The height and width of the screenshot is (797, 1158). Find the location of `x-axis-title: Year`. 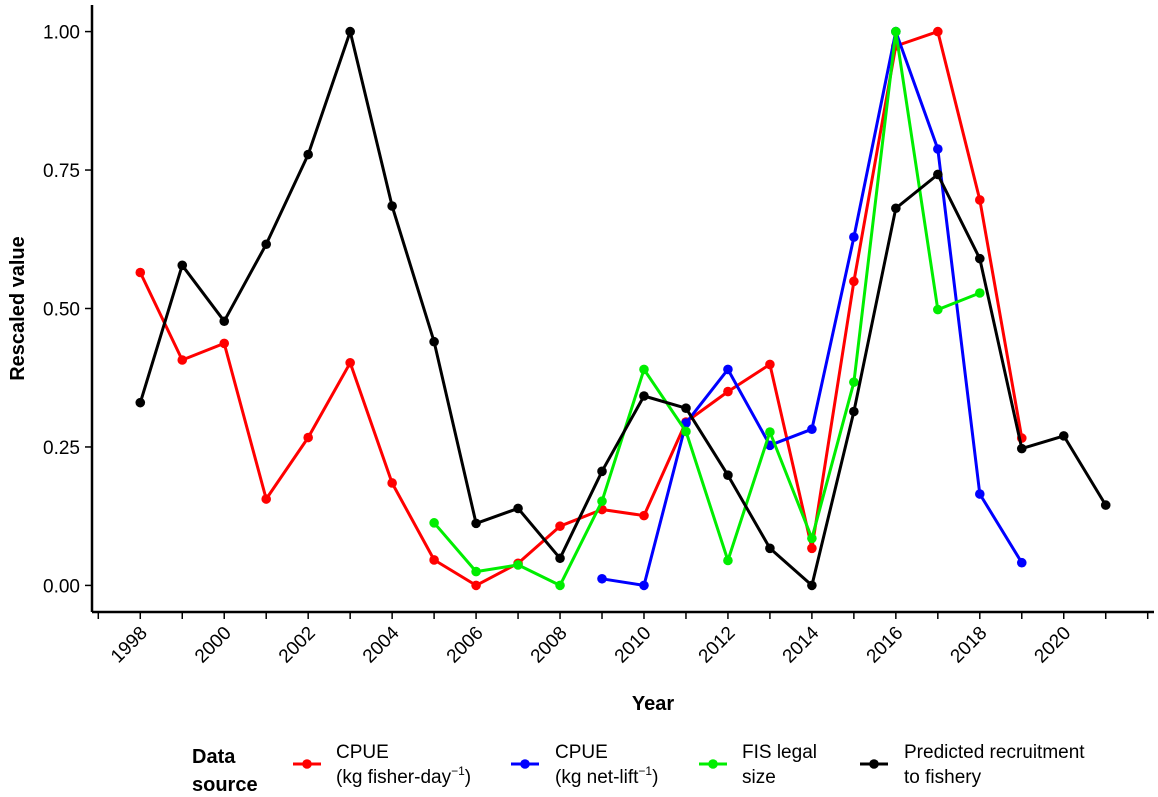

x-axis-title: Year is located at coordinates (653, 704).